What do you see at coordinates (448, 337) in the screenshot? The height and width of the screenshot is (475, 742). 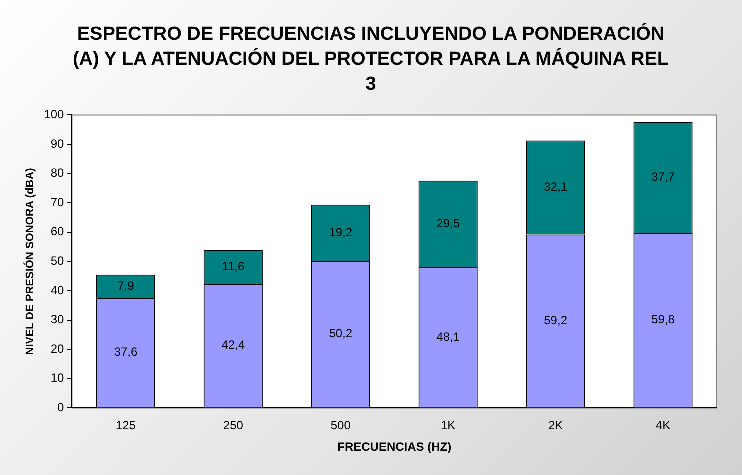 I see `data-label: 48,1` at bounding box center [448, 337].